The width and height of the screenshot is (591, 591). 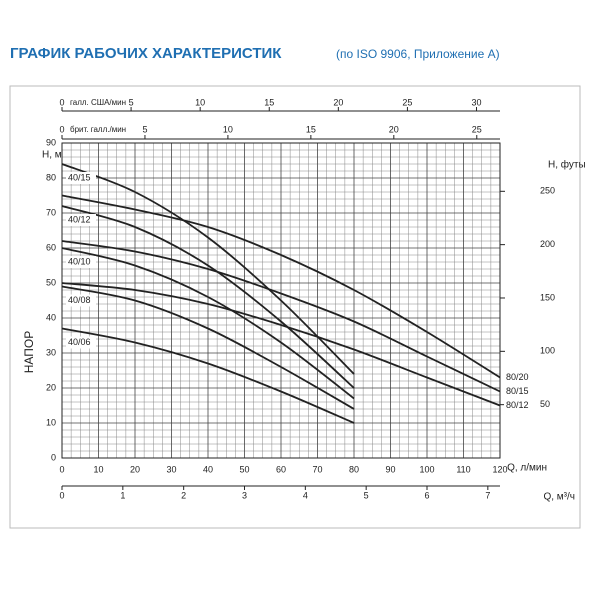 I want to click on y-tick-label: 20, so click(x=51, y=387).